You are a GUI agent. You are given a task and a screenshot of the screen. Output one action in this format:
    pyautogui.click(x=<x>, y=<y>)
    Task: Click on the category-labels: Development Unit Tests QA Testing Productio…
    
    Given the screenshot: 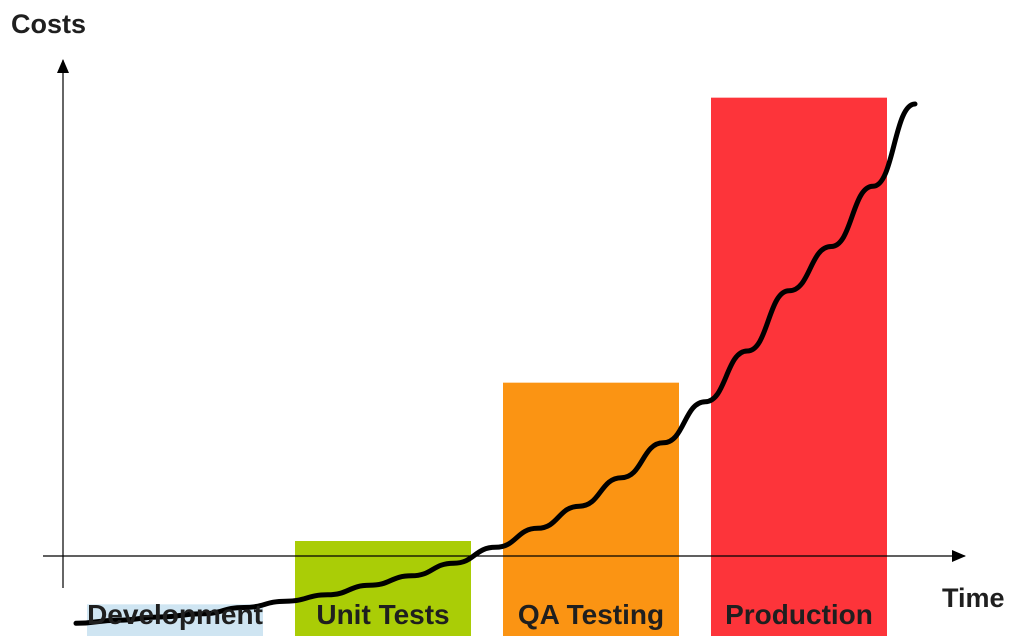 What is the action you would take?
    pyautogui.click(x=480, y=614)
    